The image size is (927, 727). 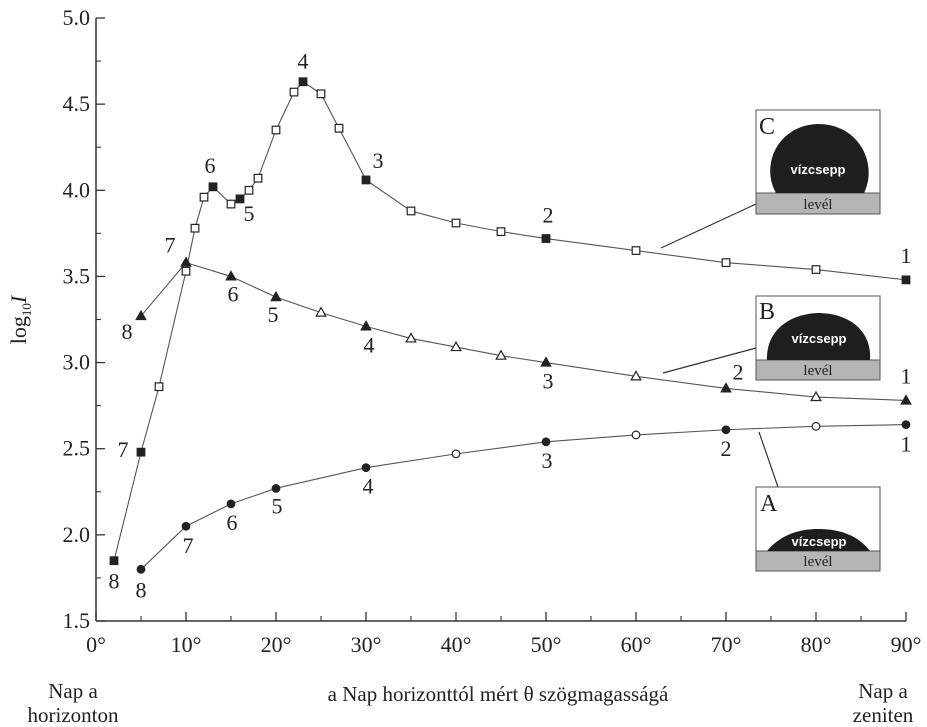 What do you see at coordinates (170, 245) in the screenshot?
I see `point-label-b: 7` at bounding box center [170, 245].